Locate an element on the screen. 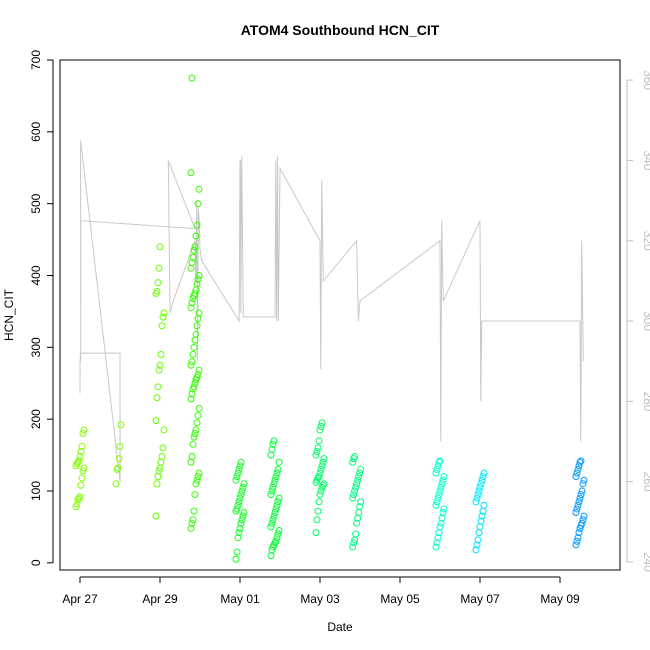 The height and width of the screenshot is (650, 650). y2-tick-label: 320 is located at coordinates (645, 241).